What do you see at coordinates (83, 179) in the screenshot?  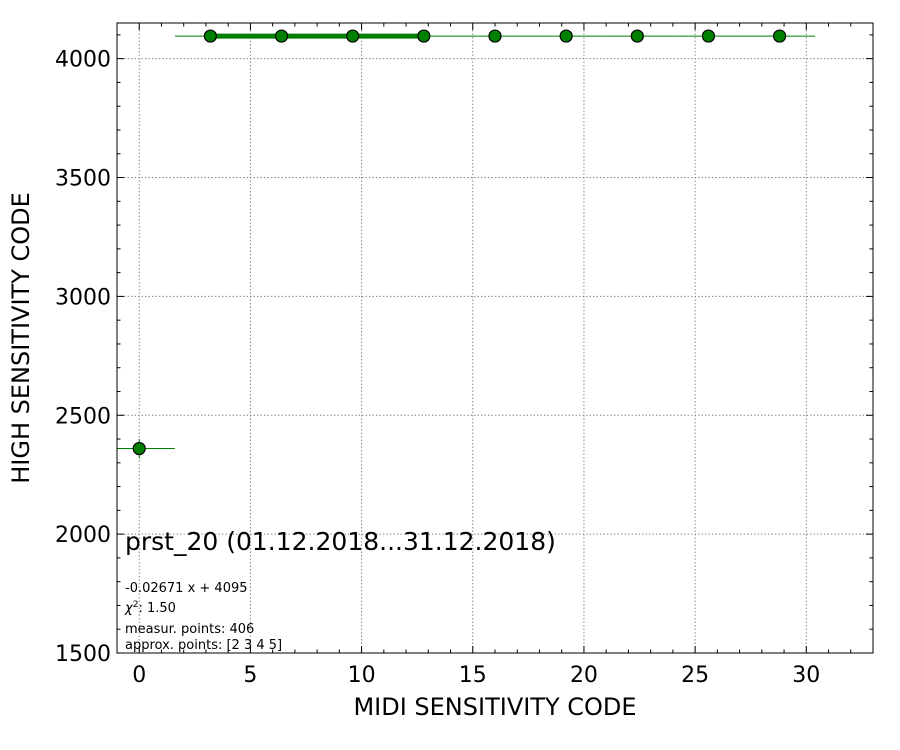 I see `y-tick-label: 3500` at bounding box center [83, 179].